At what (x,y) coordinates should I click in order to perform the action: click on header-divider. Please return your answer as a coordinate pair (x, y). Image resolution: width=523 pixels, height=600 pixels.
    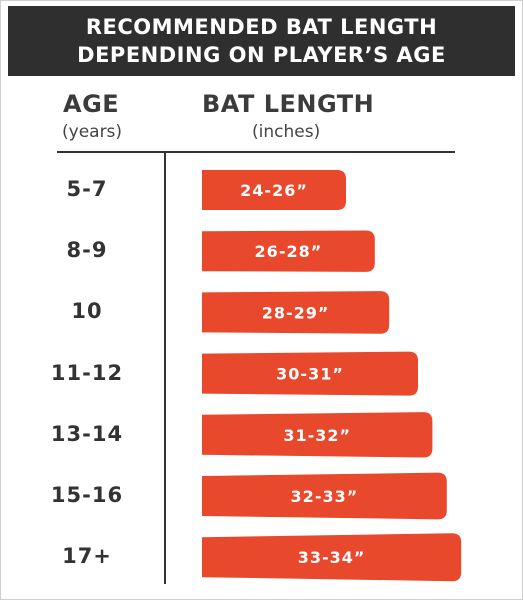
    Looking at the image, I should click on (256, 152).